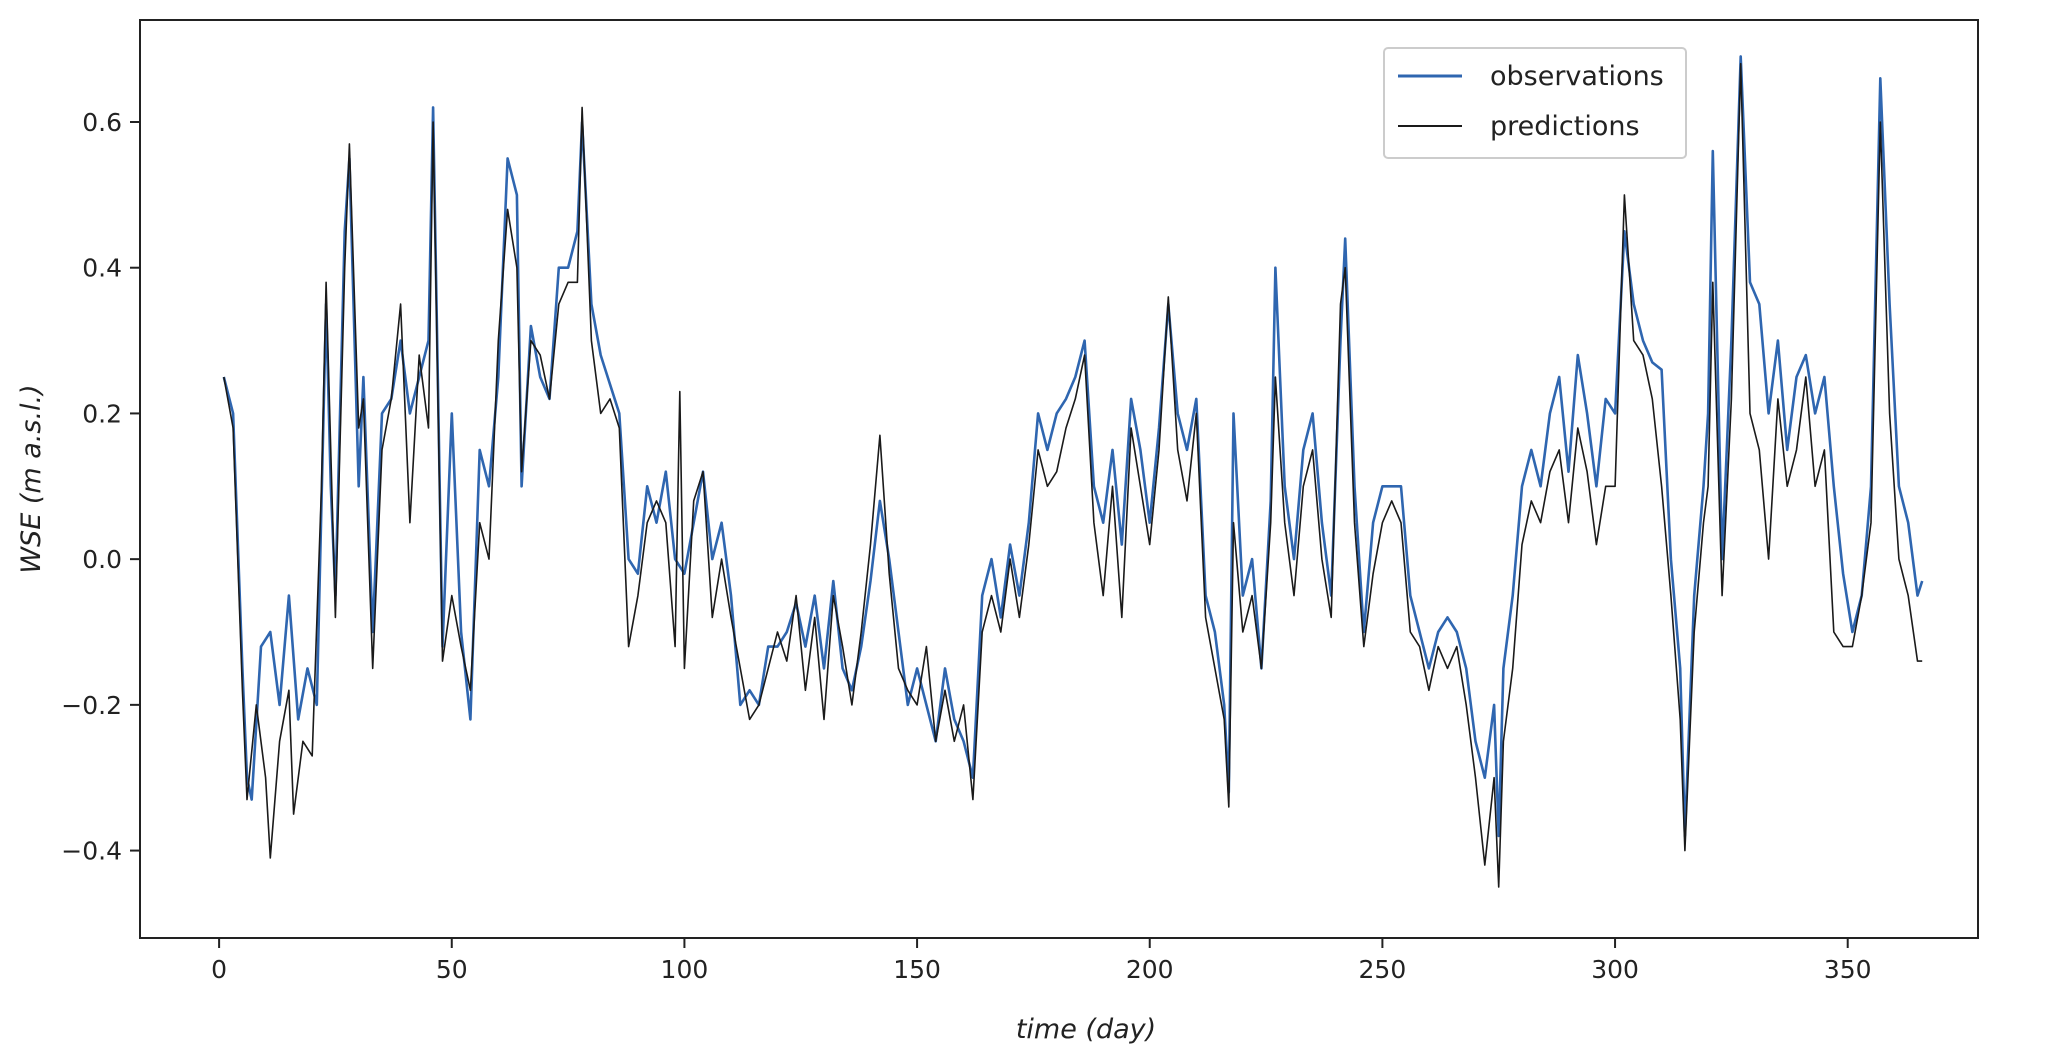 This screenshot has height=1058, width=2048. I want to click on x-tick-label: 100, so click(685, 969).